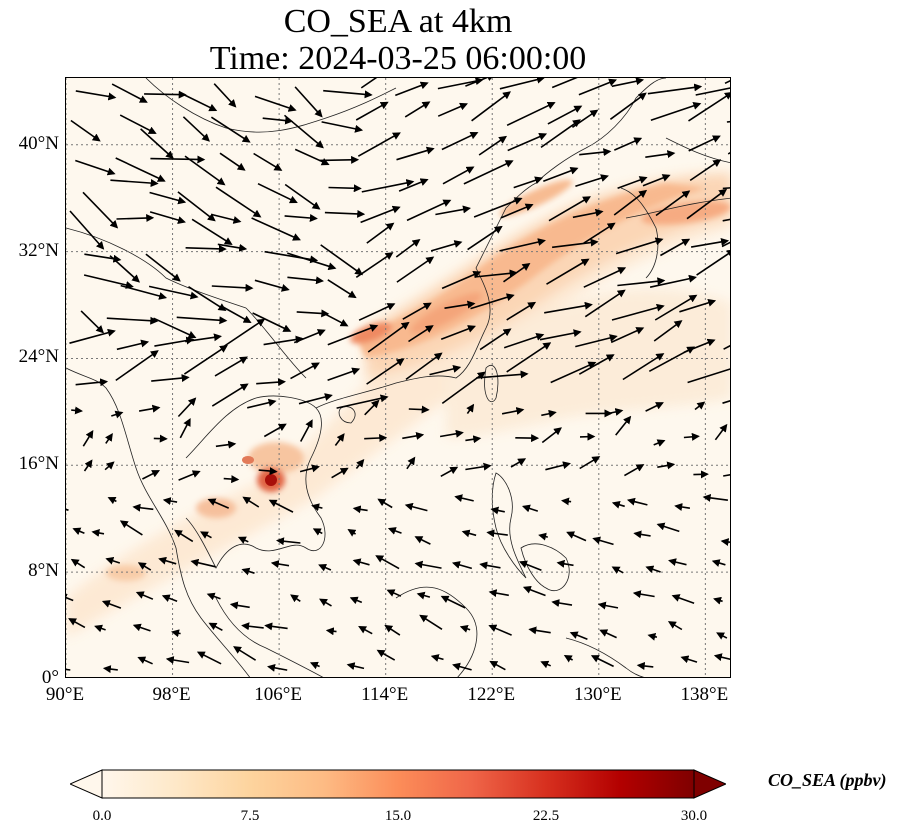  Describe the element at coordinates (709, 784) in the screenshot. I see `colorbar-over-arrow` at that location.